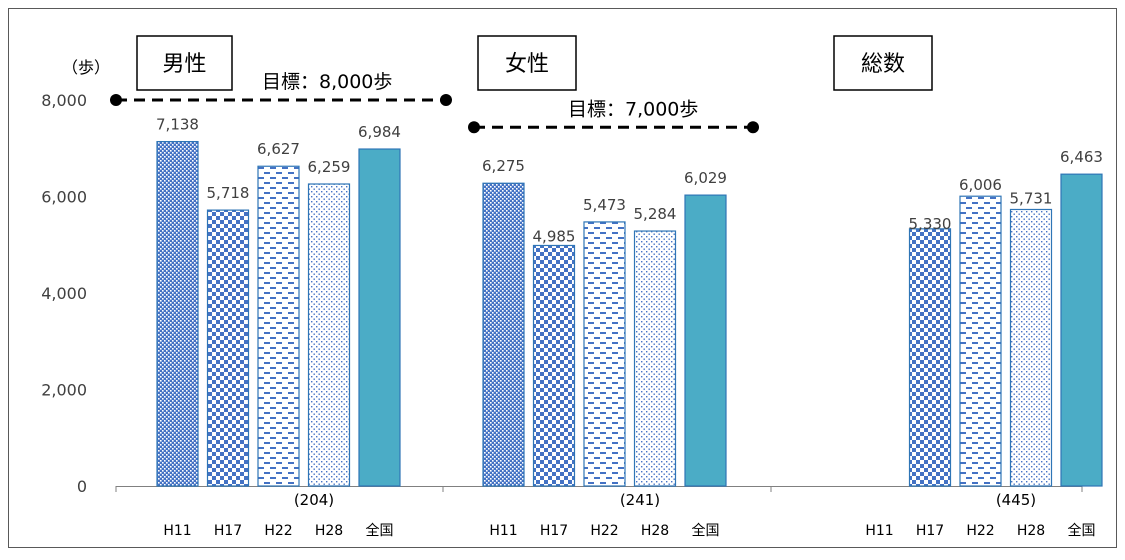 This screenshot has height=560, width=1125. I want to click on bar-value-label: 6,984, so click(379, 132).